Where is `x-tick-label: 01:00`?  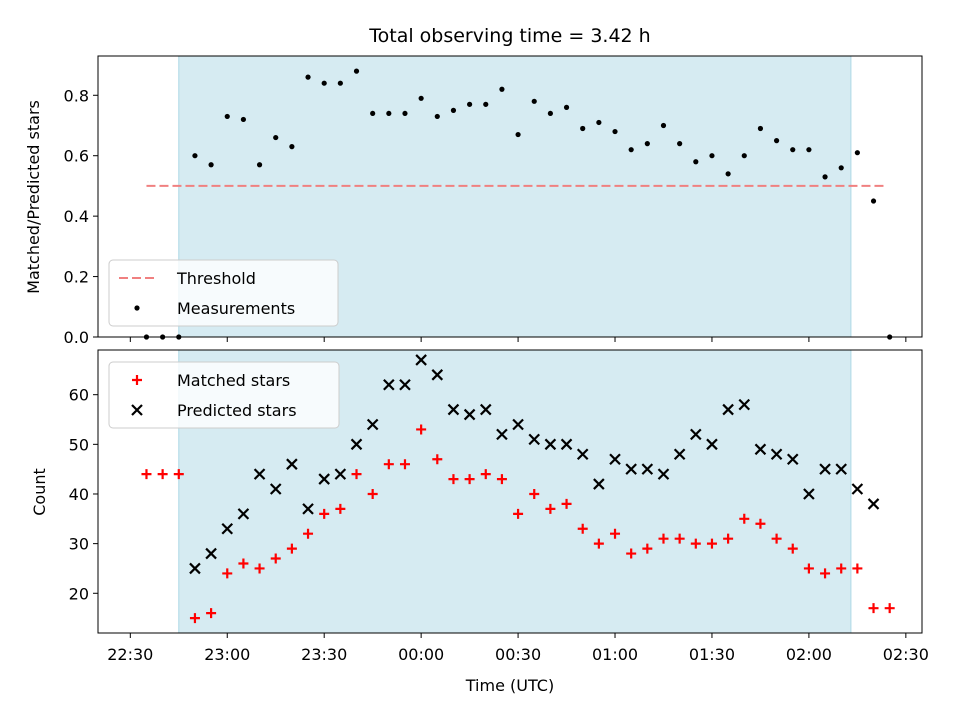
x-tick-label: 01:00 is located at coordinates (615, 654).